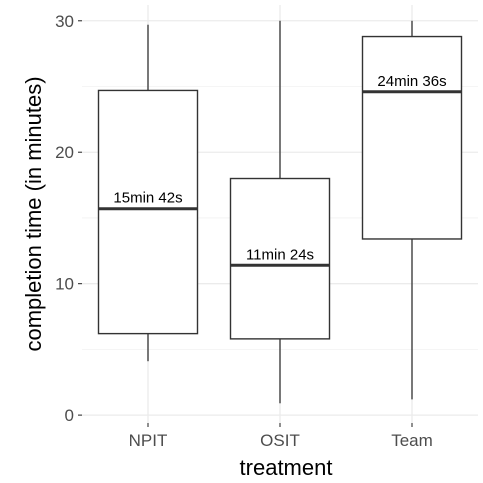 The width and height of the screenshot is (483, 483). I want to click on x-axis-title: treatment, so click(286, 467).